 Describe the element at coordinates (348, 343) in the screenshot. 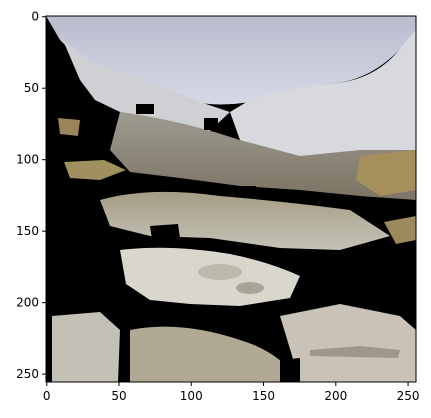

I see `bottom-right-flat` at that location.